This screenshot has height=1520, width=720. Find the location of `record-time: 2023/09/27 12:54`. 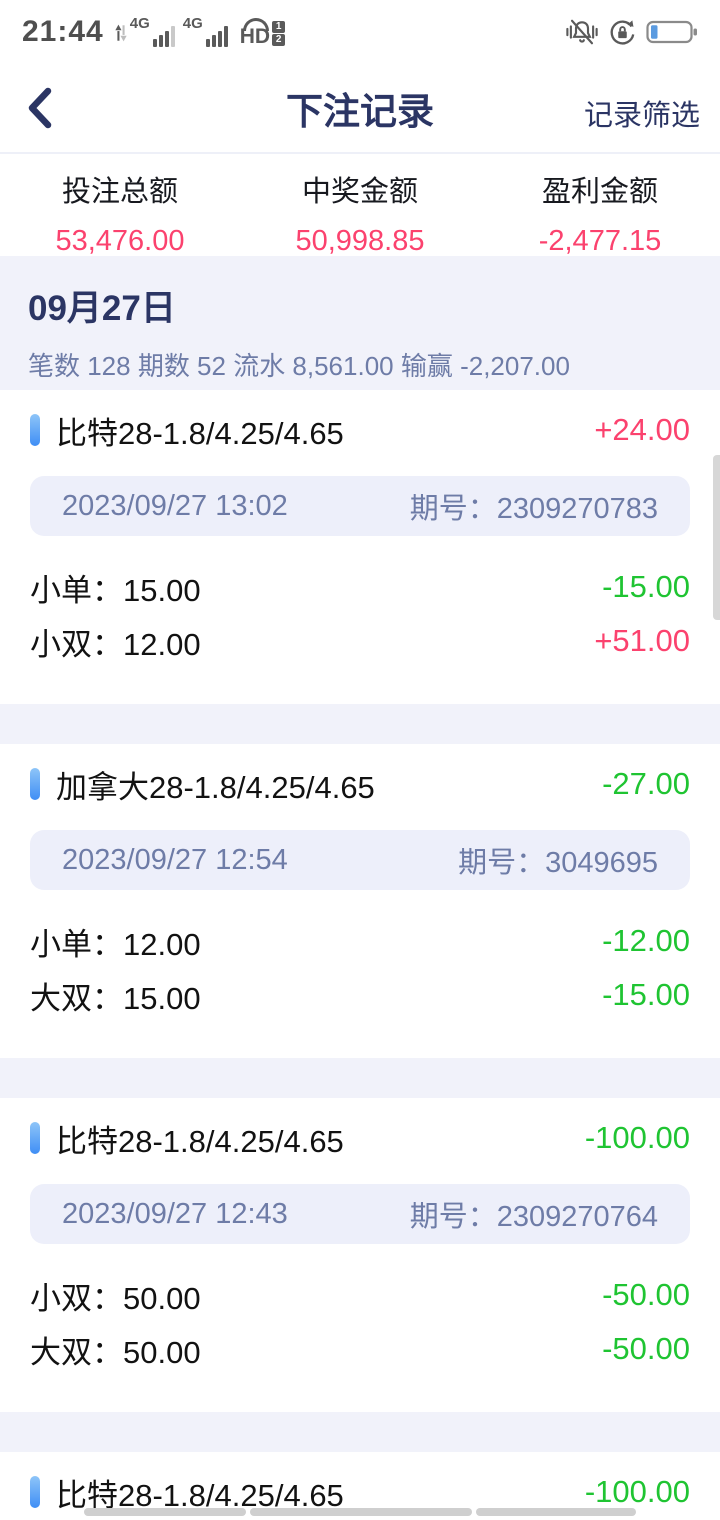

record-time: 2023/09/27 12:54 is located at coordinates (175, 859).